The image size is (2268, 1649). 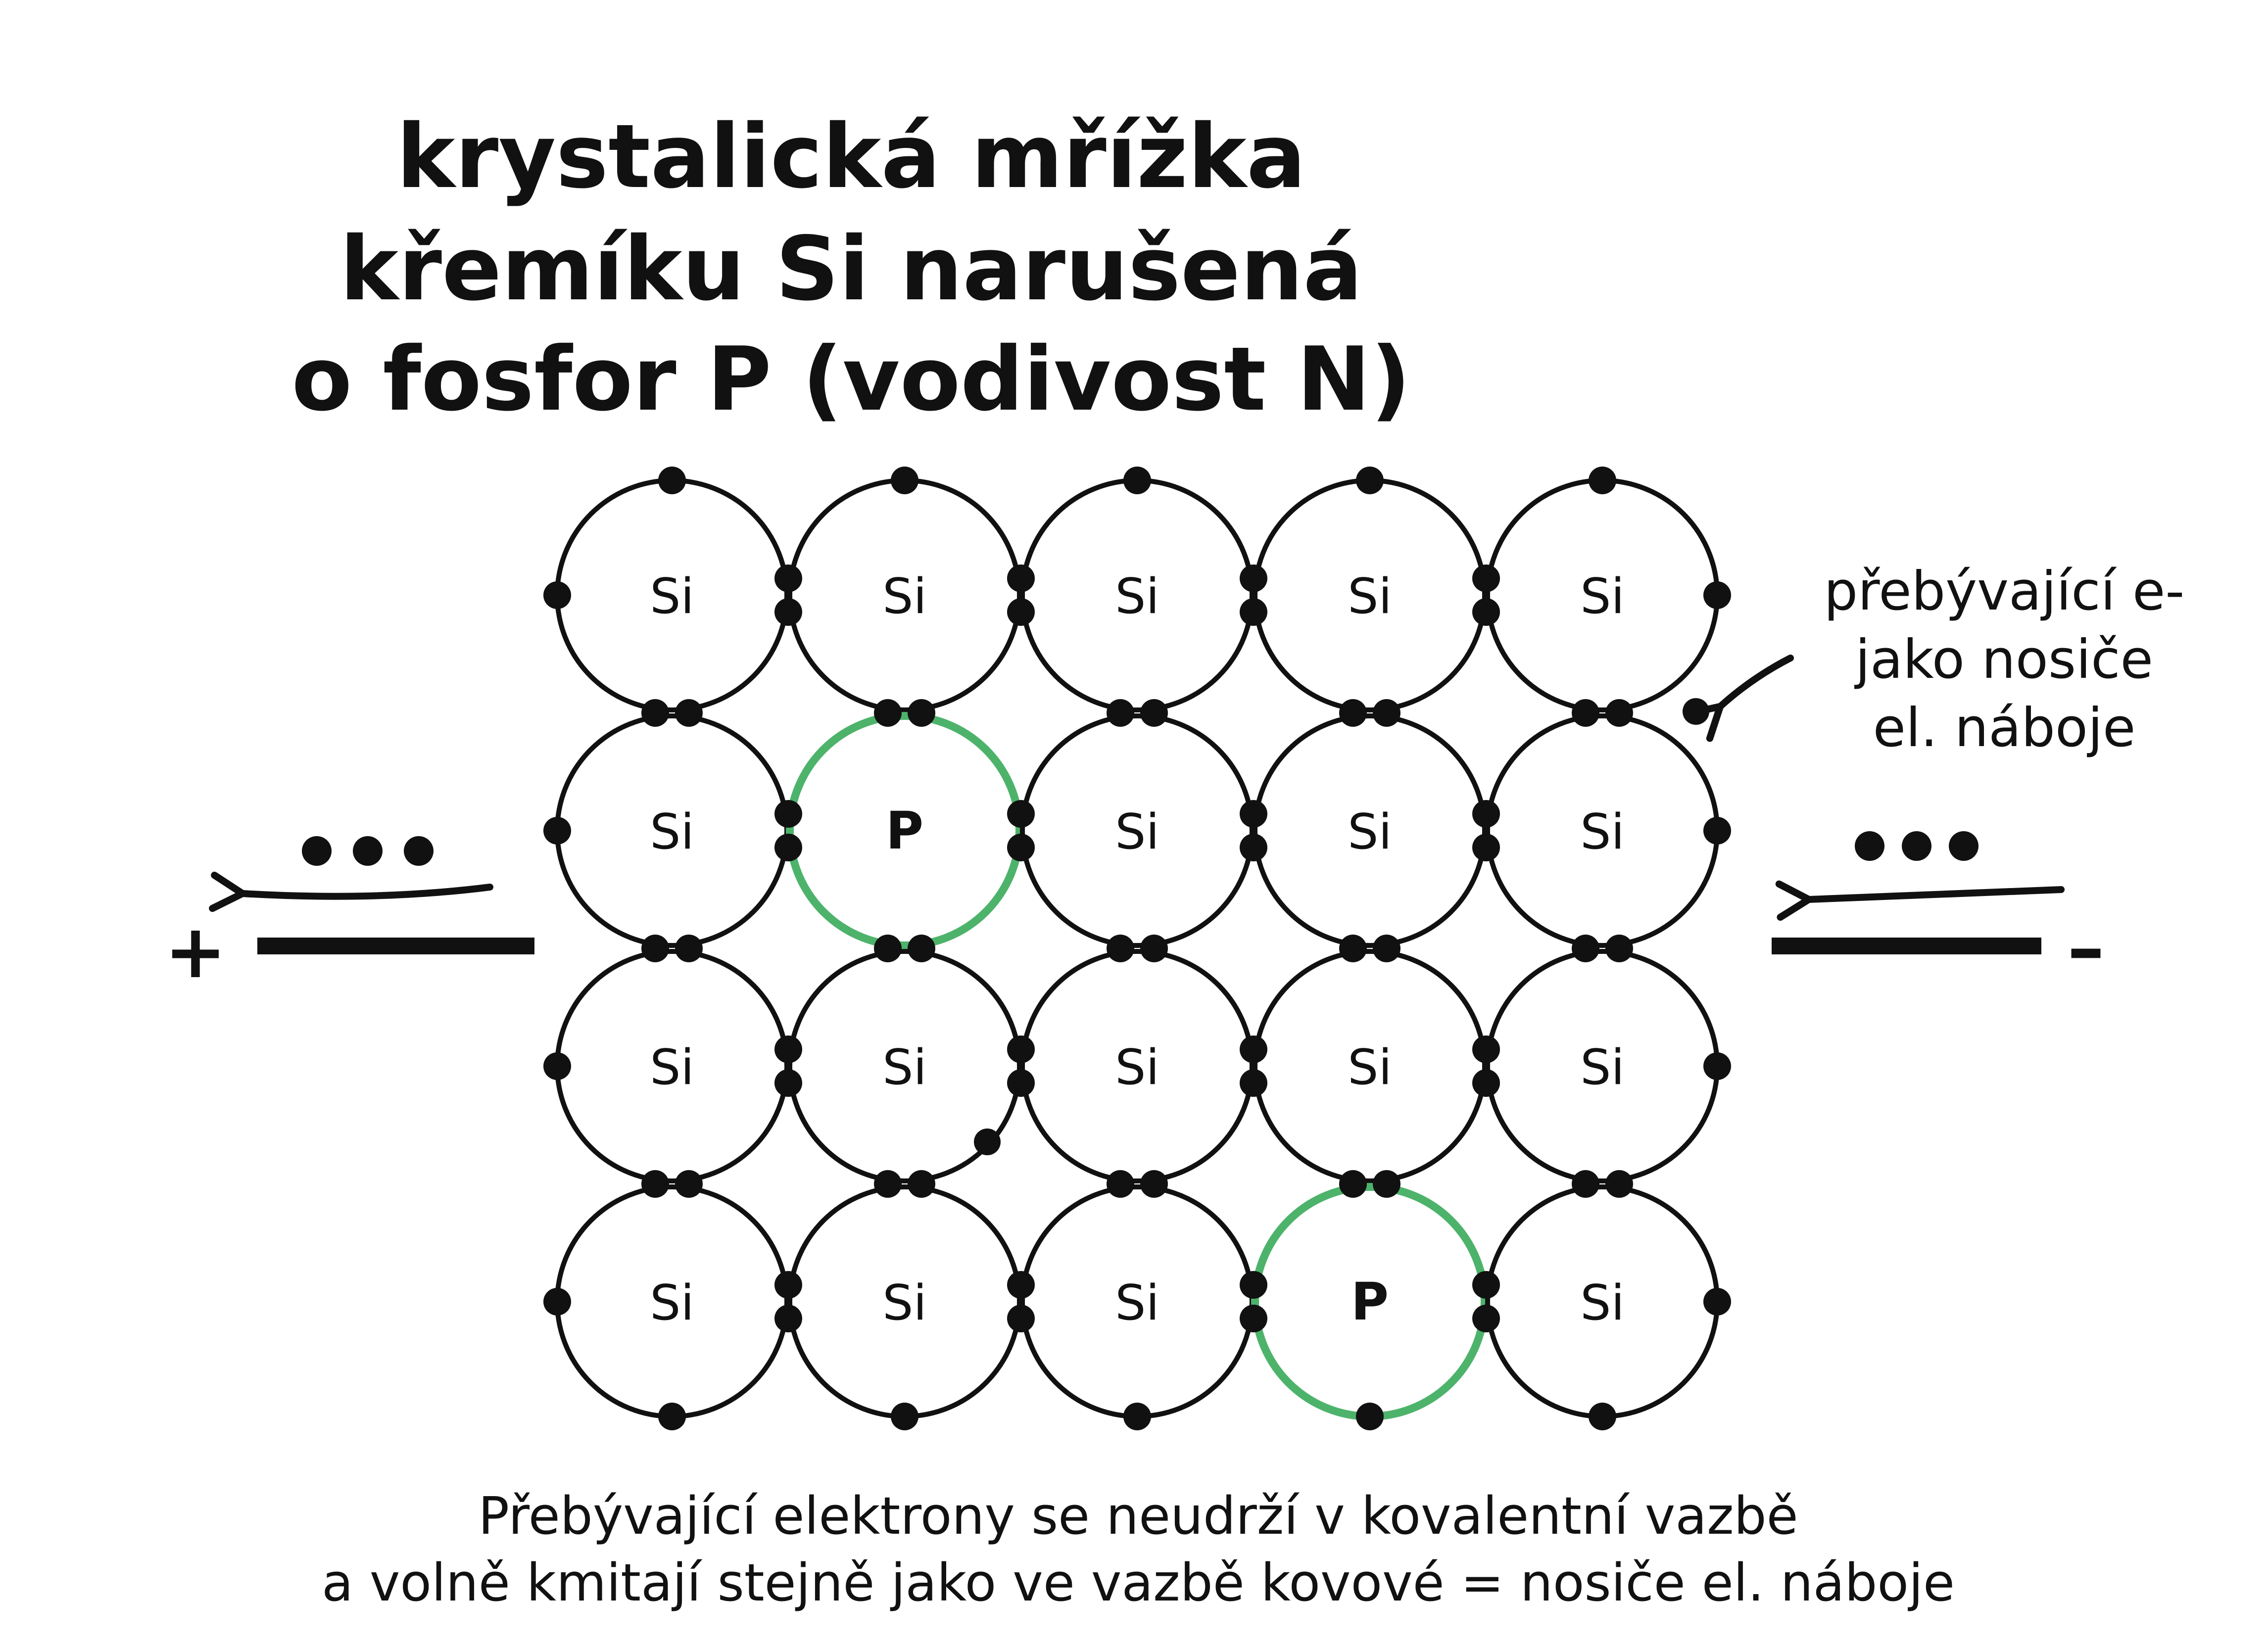 I want to click on title-line-2: křemíku Si narušená, so click(x=851, y=269).